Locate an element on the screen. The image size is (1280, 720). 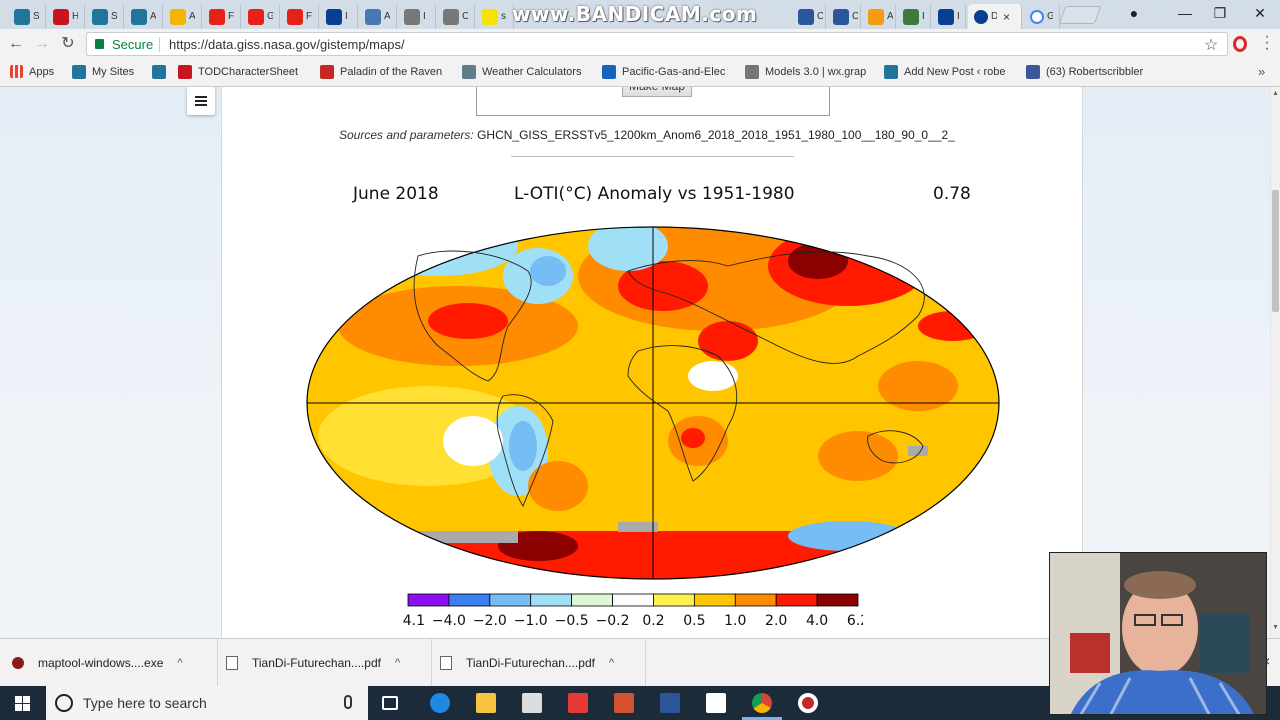
nasa-favicon-icon is located at coordinates (981, 16).